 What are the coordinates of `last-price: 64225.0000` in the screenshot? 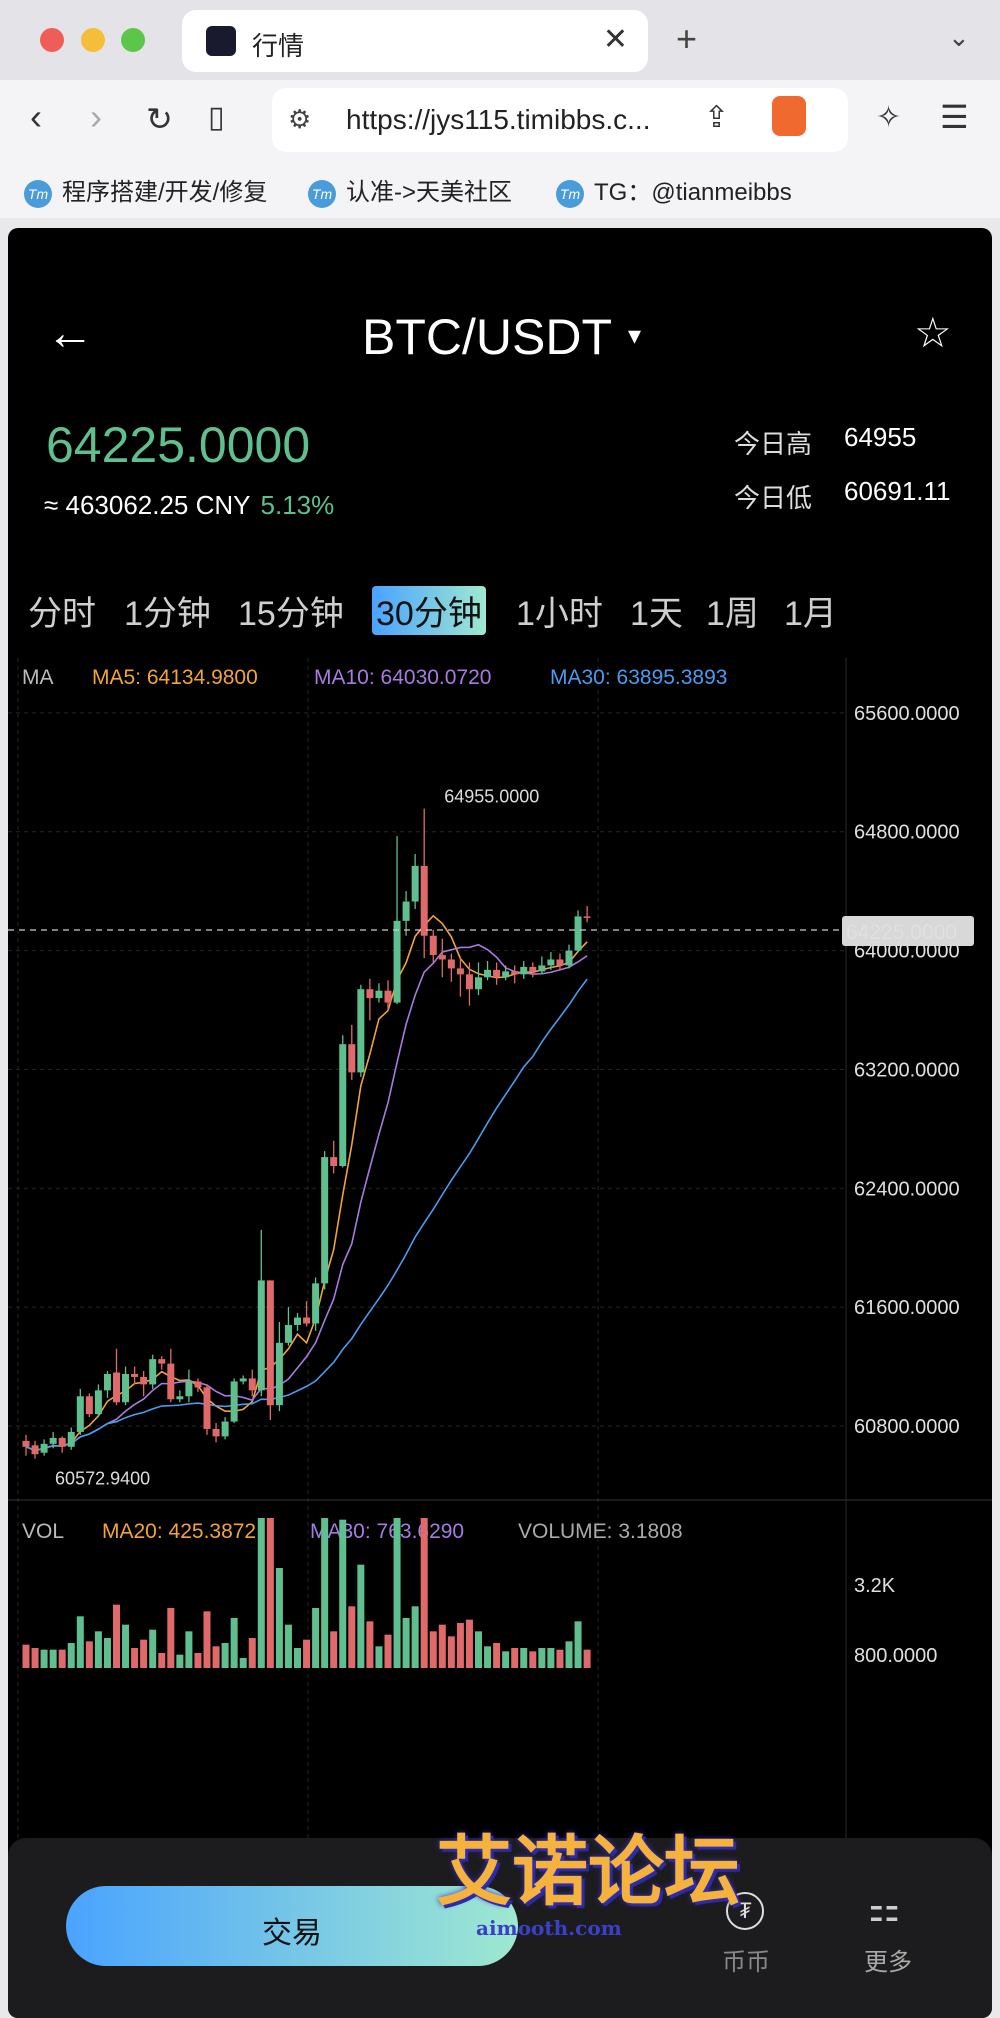 It's located at (178, 445).